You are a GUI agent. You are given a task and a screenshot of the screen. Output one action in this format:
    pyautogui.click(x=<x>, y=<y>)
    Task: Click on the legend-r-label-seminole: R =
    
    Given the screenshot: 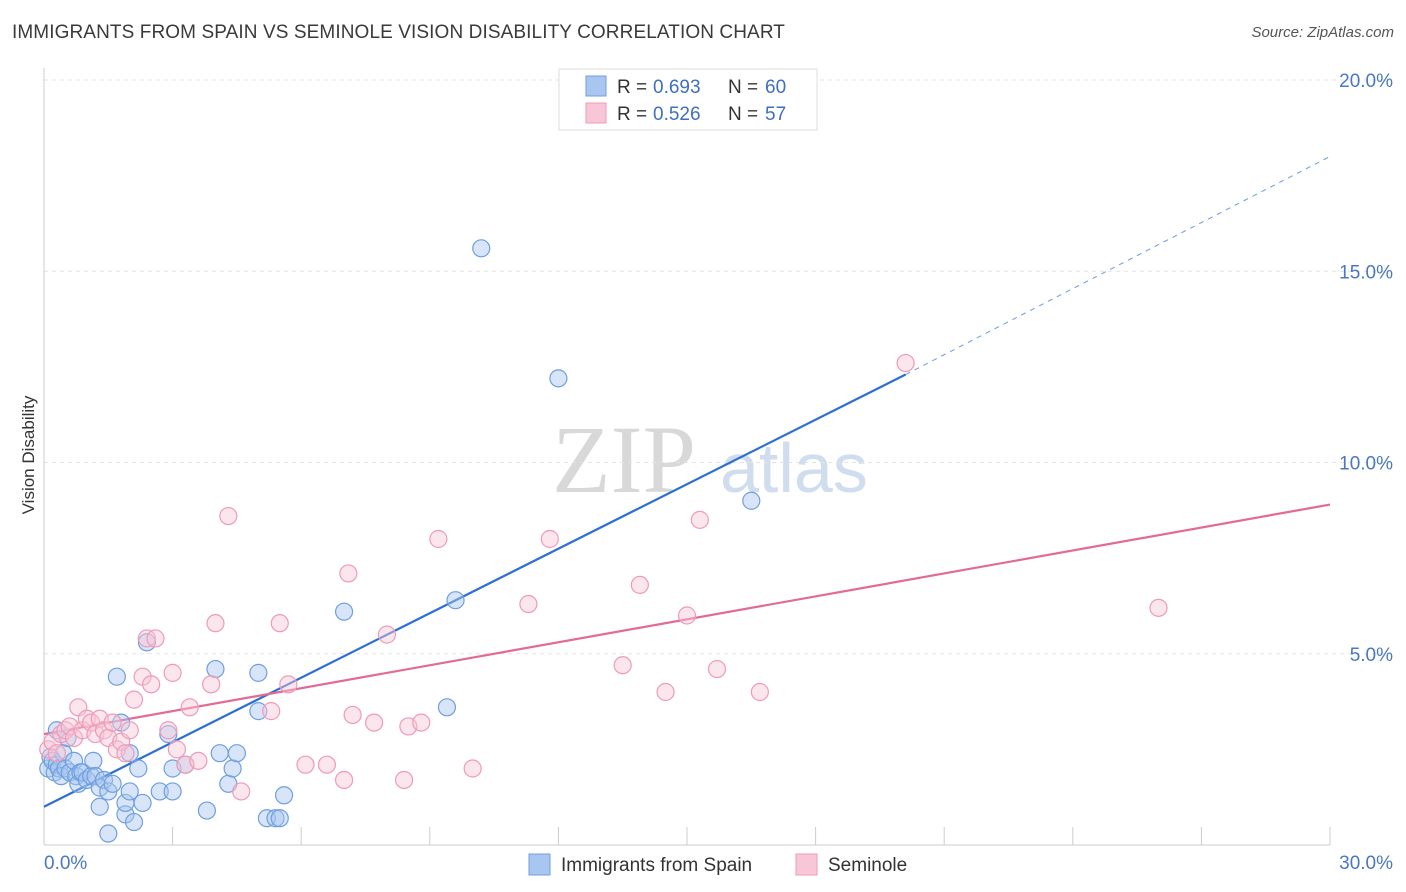 What is the action you would take?
    pyautogui.click(x=632, y=114)
    